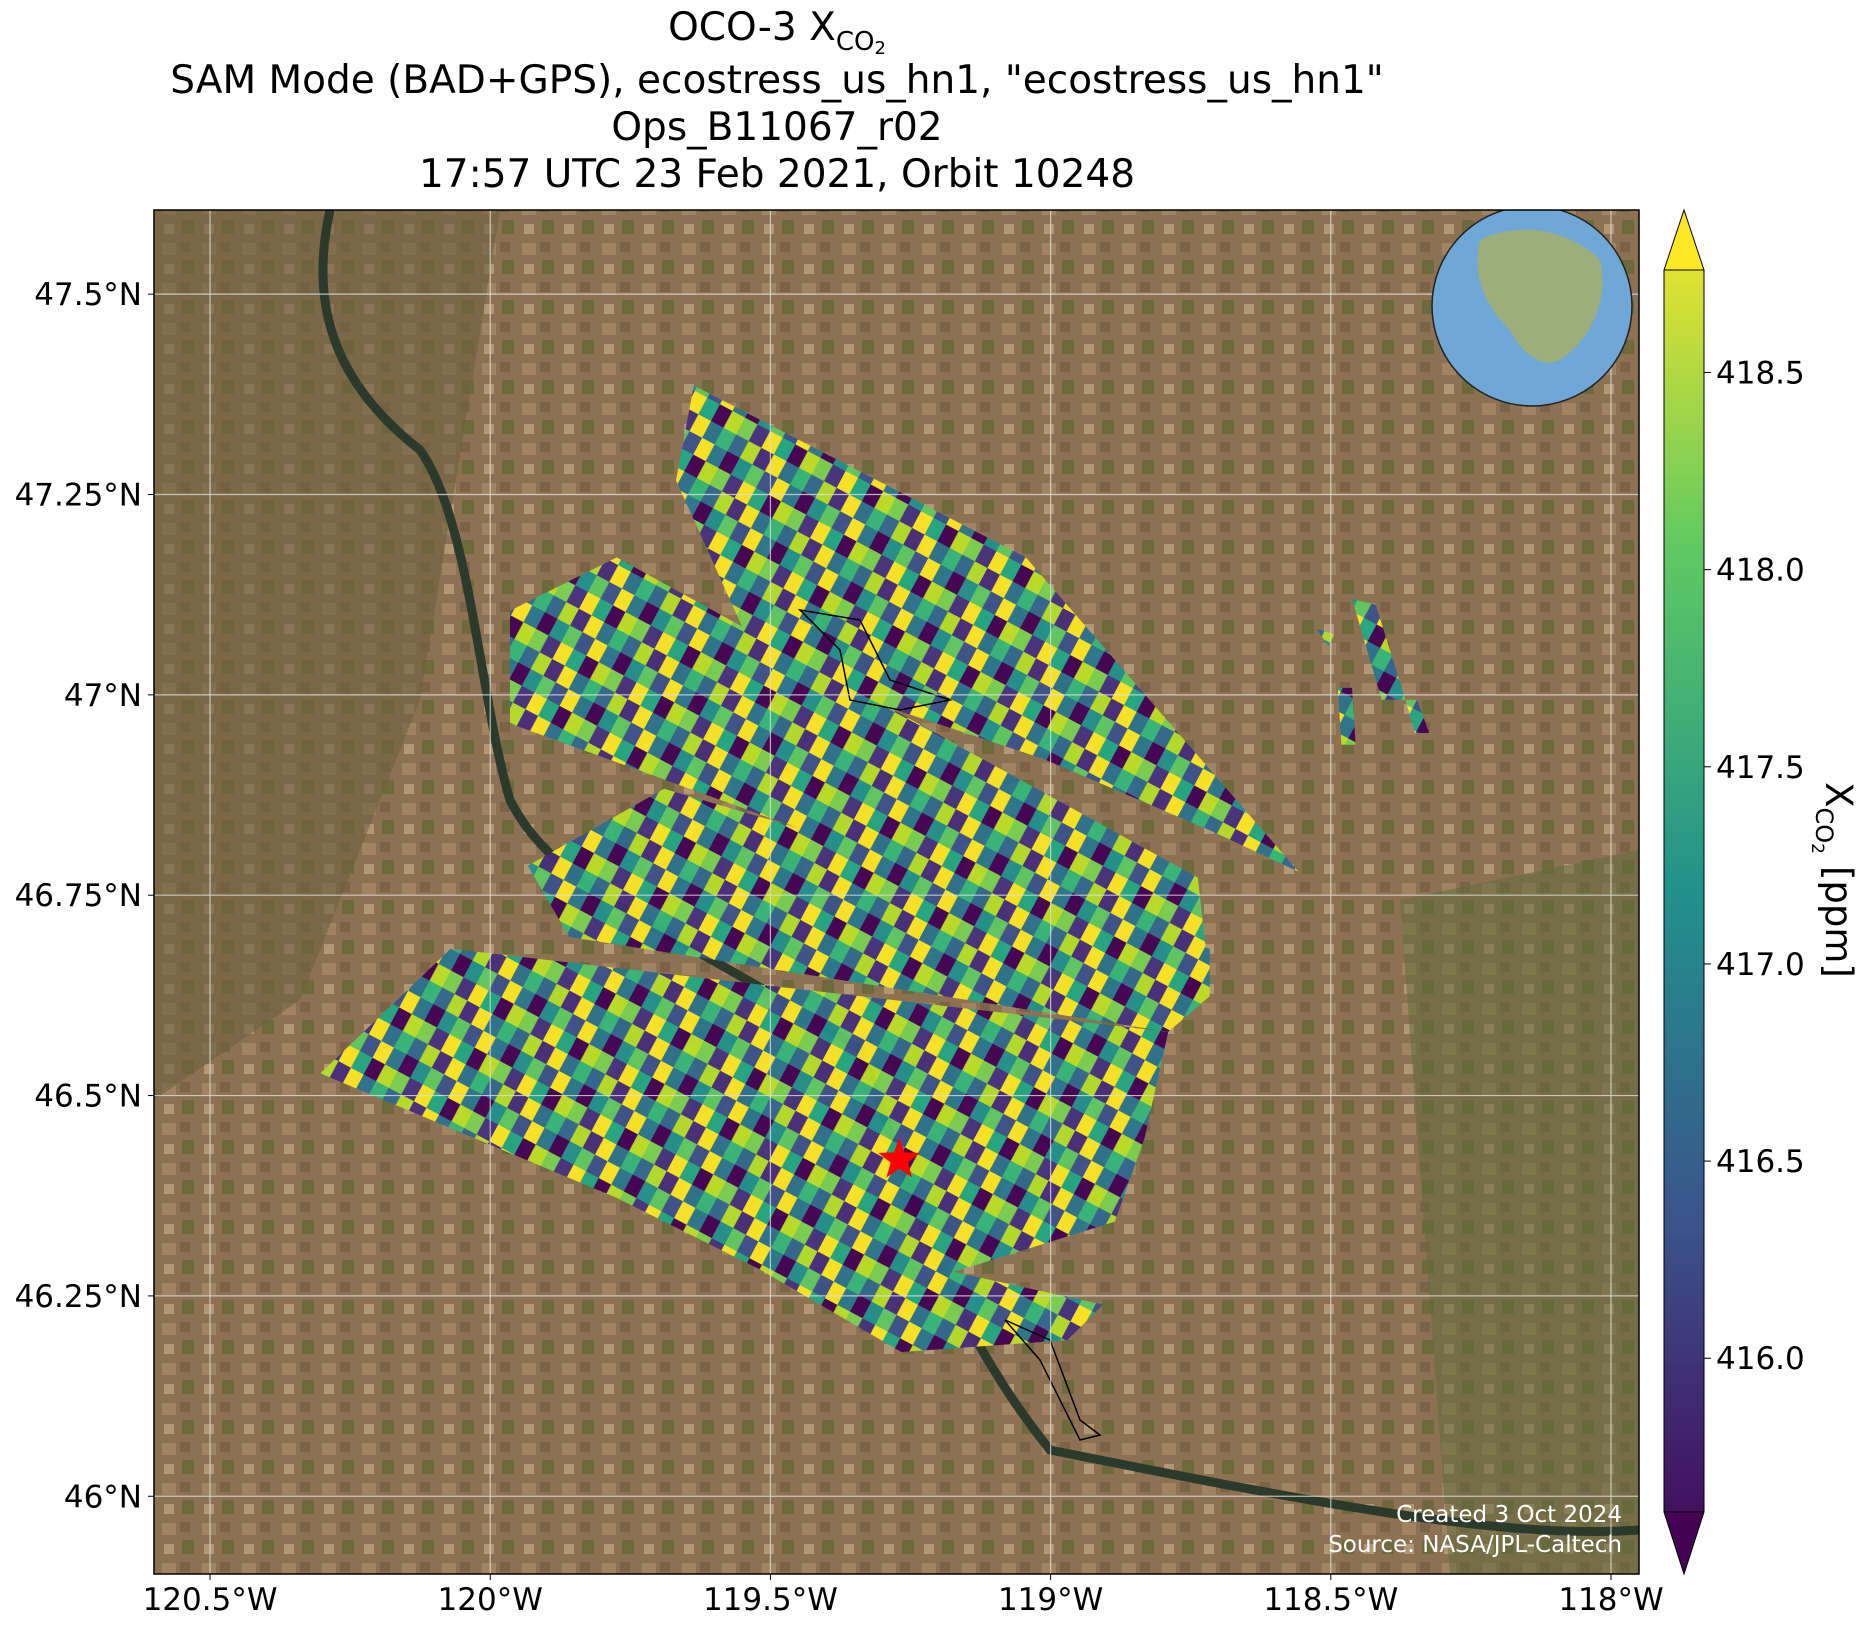 This screenshot has height=1628, width=1860. I want to click on credit-created: Created 3 Oct 2024, so click(1509, 1515).